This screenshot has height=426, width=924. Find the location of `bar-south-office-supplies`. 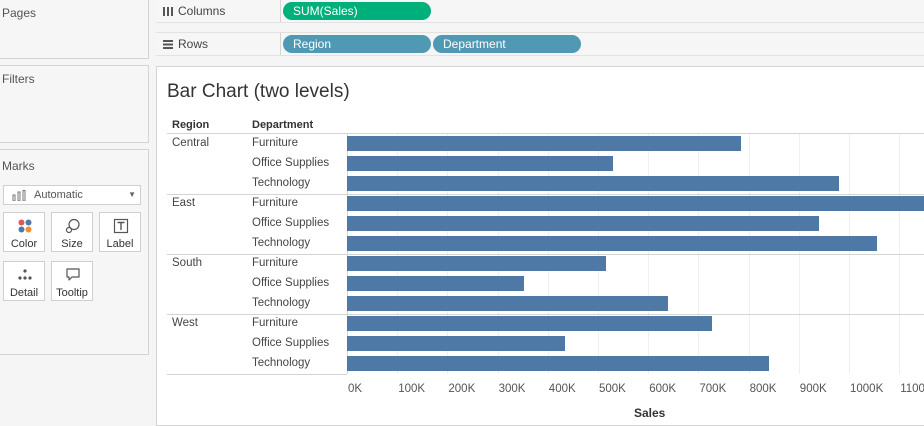

bar-south-office-supplies is located at coordinates (435, 283).